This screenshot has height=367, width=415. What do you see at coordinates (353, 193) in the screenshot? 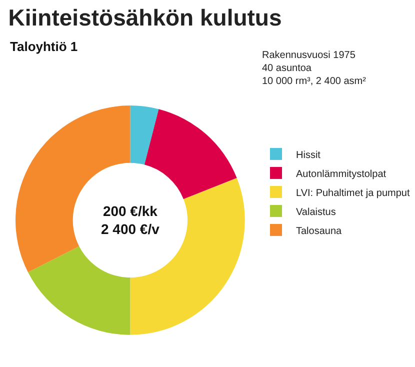
I see `legend-label: LVI: Puhaltimet ja pumput` at bounding box center [353, 193].